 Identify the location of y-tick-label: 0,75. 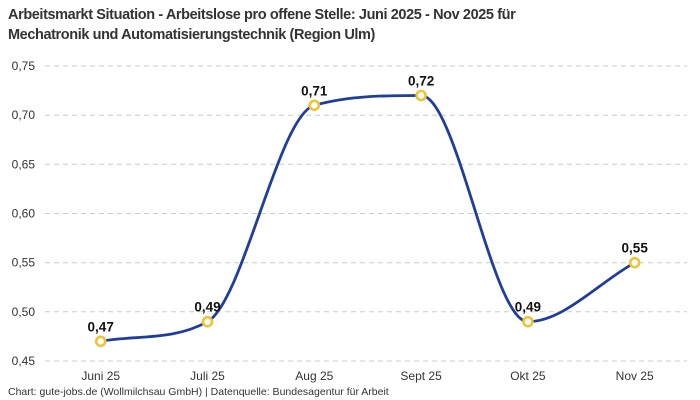
(24, 66).